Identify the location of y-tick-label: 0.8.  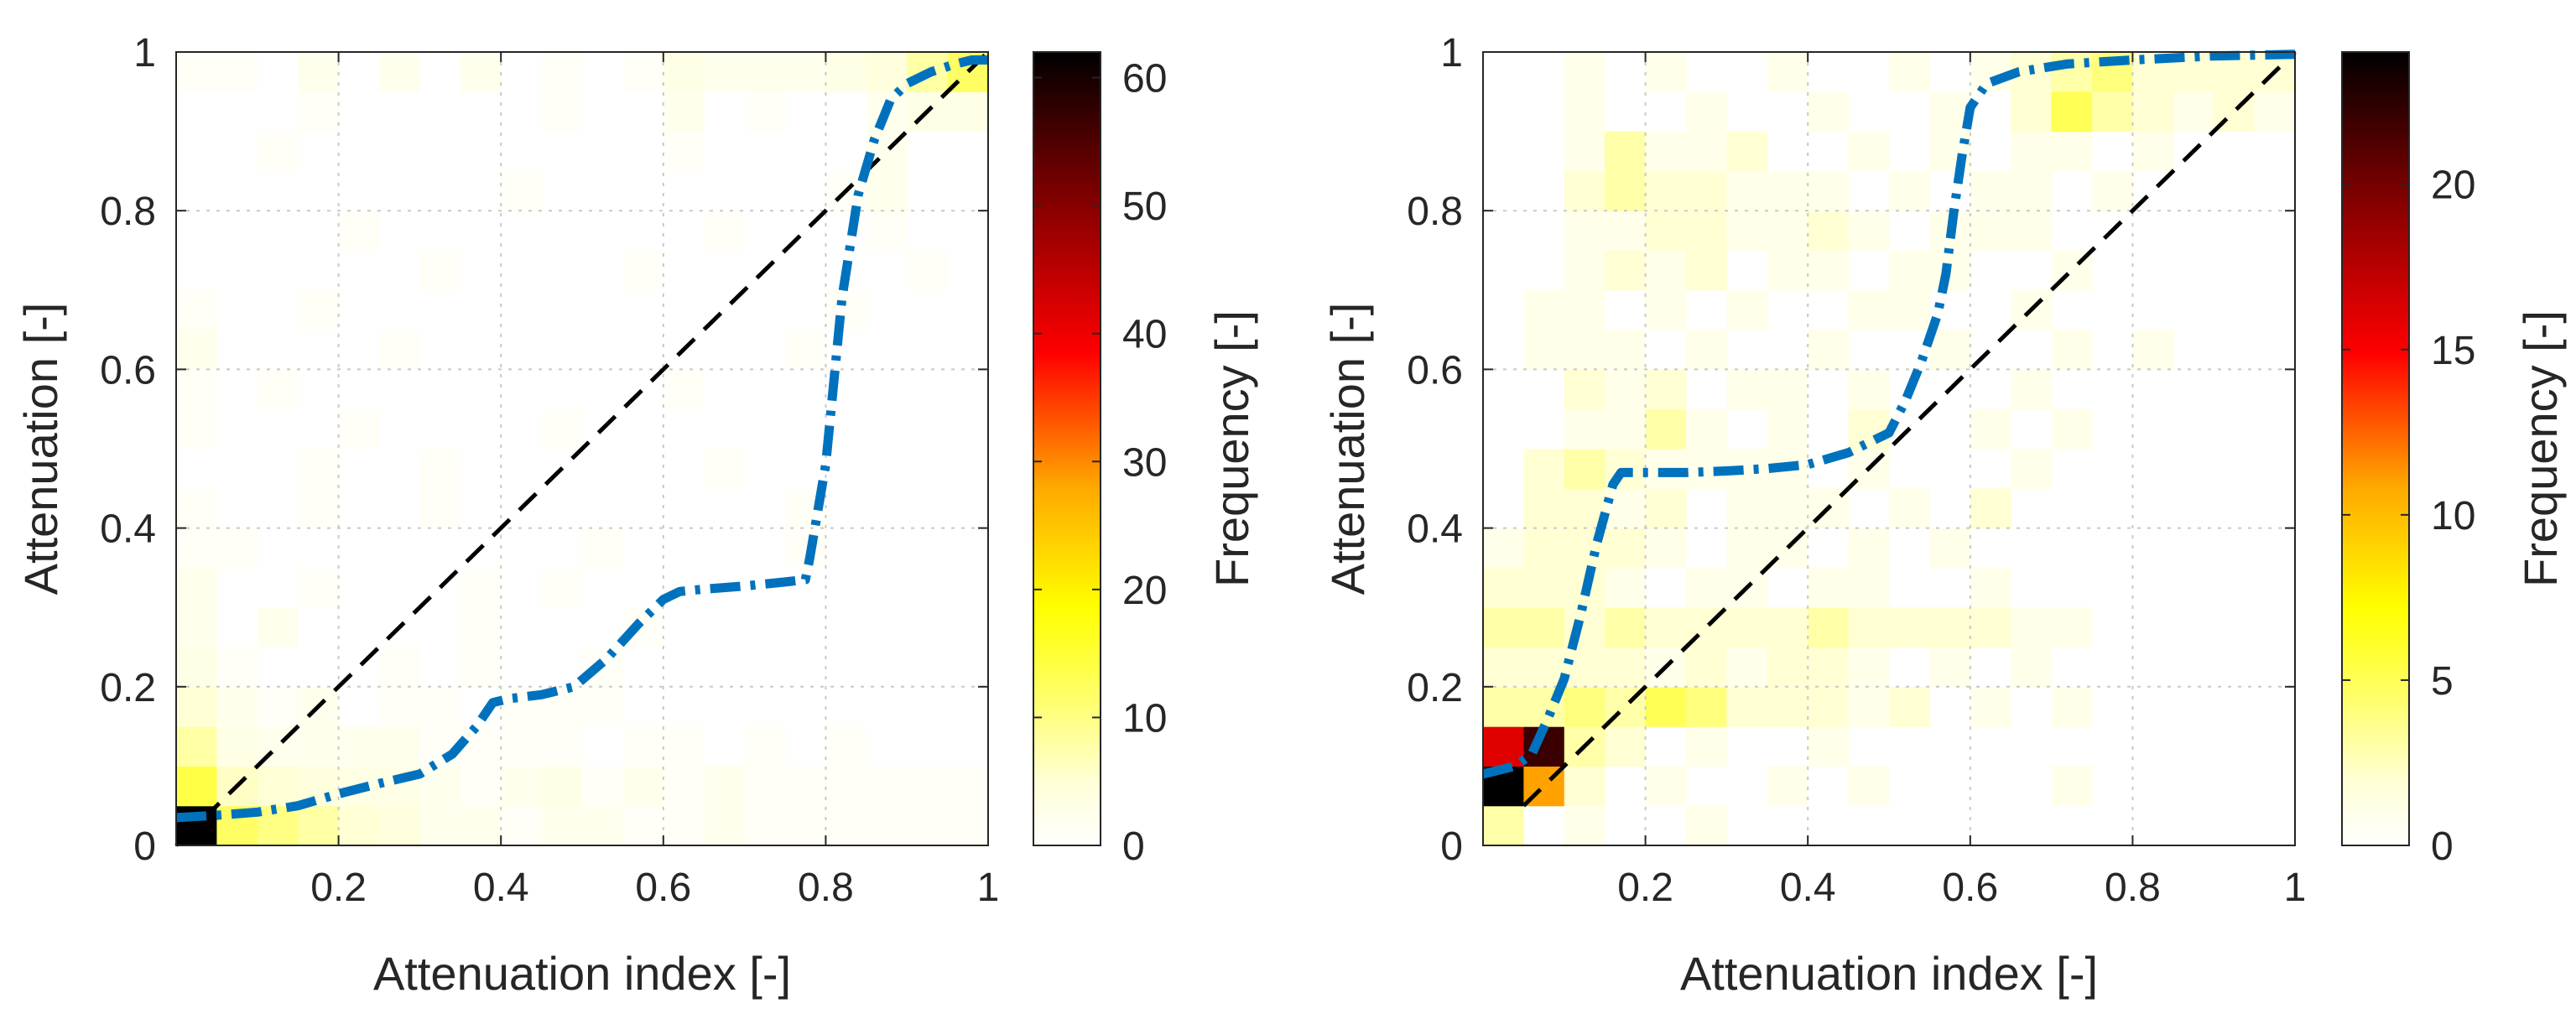
(128, 212).